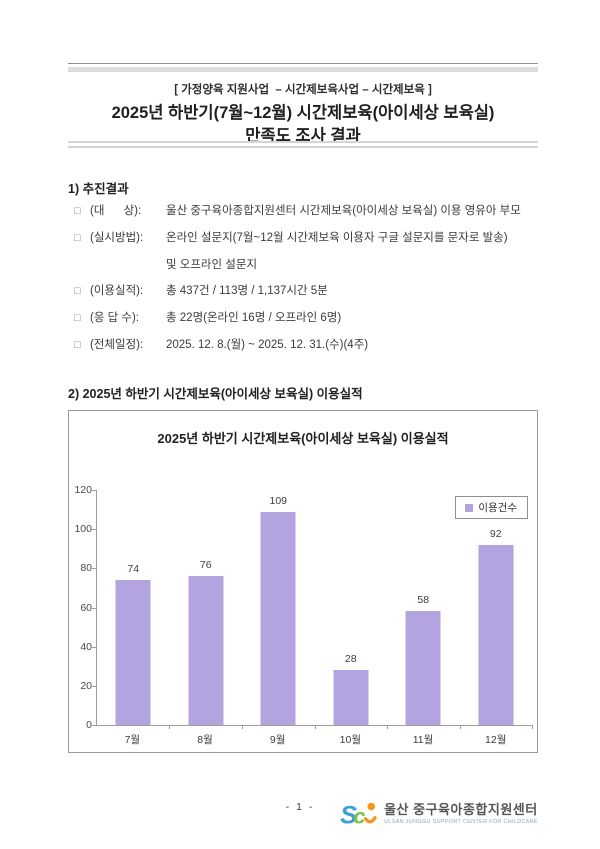 The image size is (600, 849). Describe the element at coordinates (497, 508) in the screenshot. I see `legend-label: 이용건수` at that location.